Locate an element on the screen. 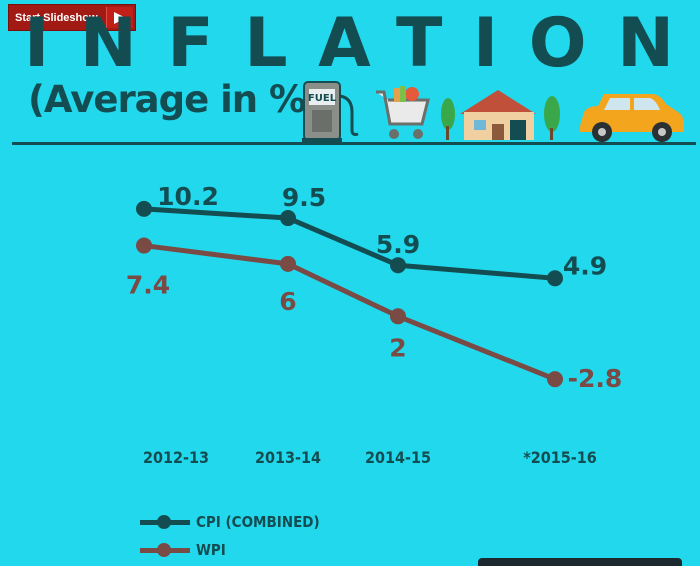 The width and height of the screenshot is (700, 566). legend-item-wpi: WPI is located at coordinates (230, 550).